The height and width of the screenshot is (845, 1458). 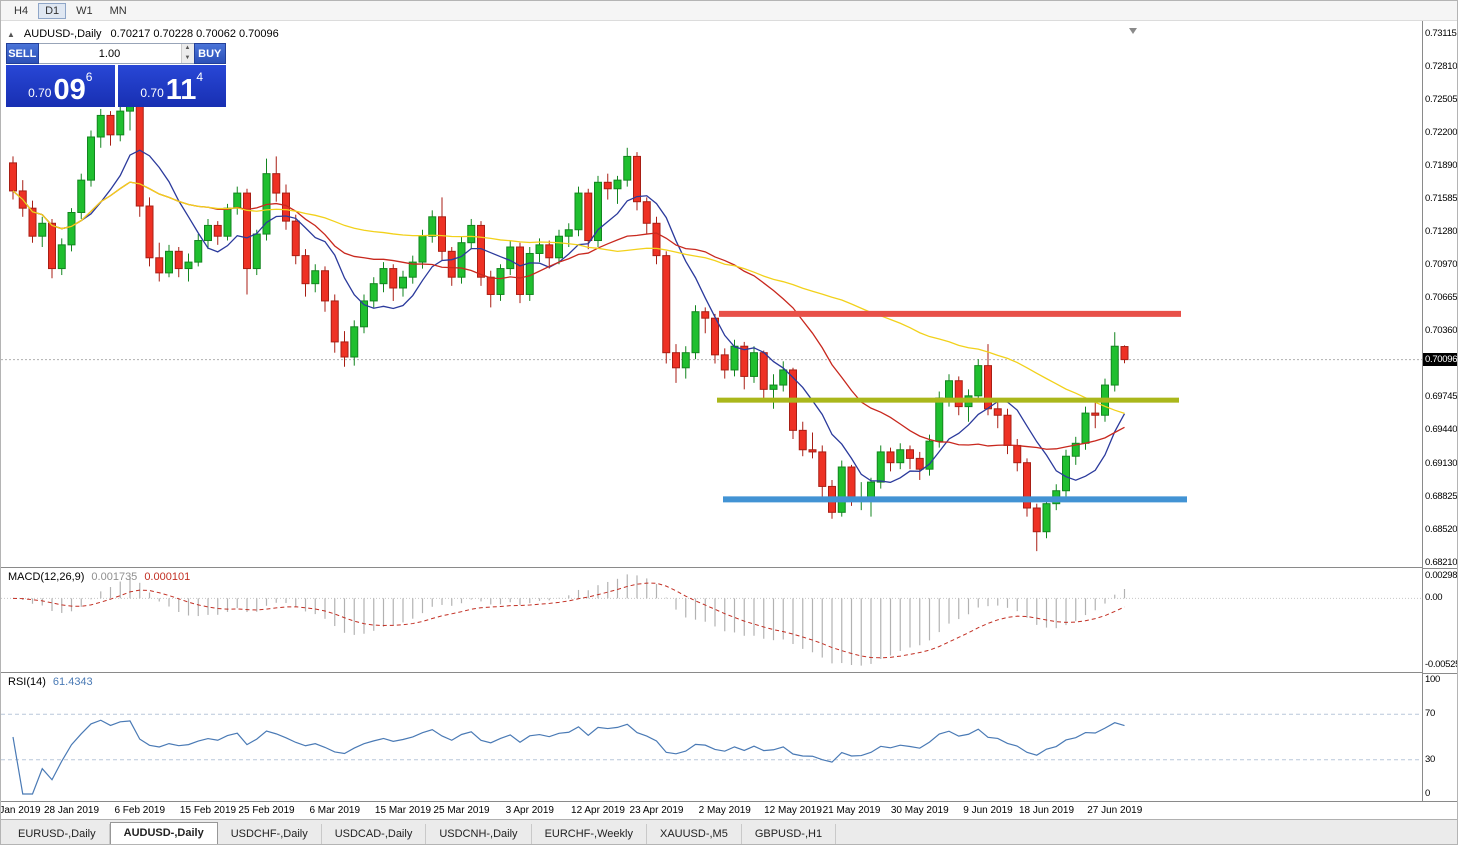 I want to click on date-label: 9 Jun 2019, so click(x=988, y=810).